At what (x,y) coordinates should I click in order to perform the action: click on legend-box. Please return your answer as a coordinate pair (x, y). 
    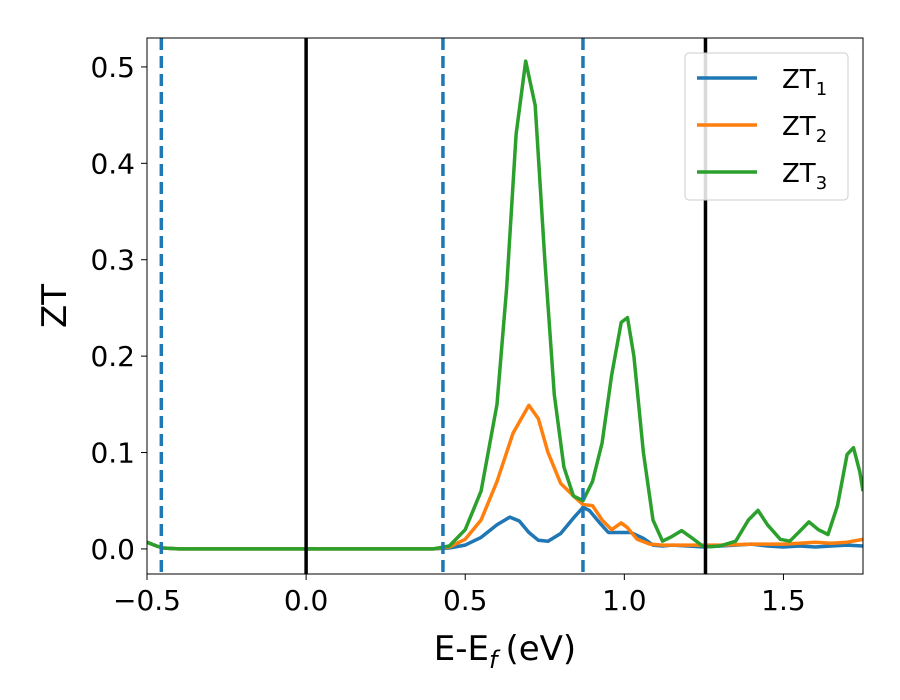
    Looking at the image, I should click on (766, 126).